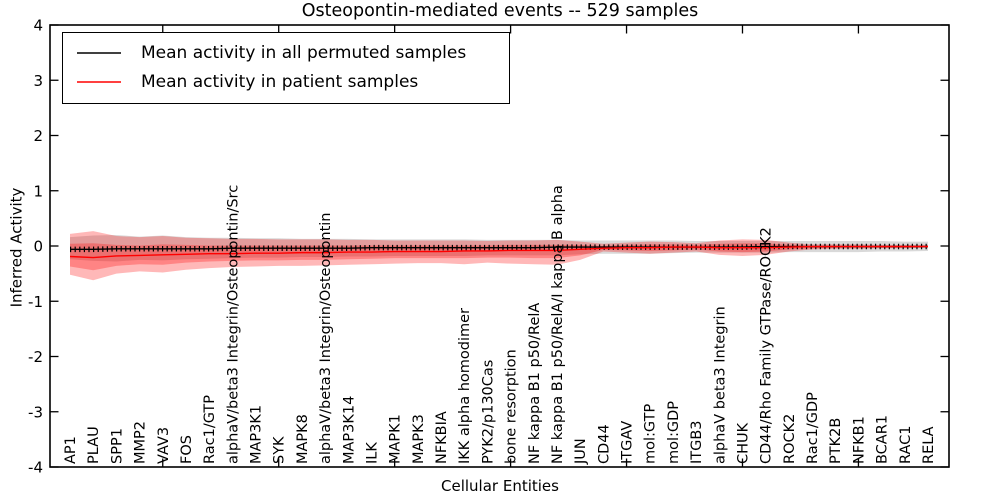 The height and width of the screenshot is (500, 1000). What do you see at coordinates (500, 486) in the screenshot?
I see `x-axis-label: Cellular Entities` at bounding box center [500, 486].